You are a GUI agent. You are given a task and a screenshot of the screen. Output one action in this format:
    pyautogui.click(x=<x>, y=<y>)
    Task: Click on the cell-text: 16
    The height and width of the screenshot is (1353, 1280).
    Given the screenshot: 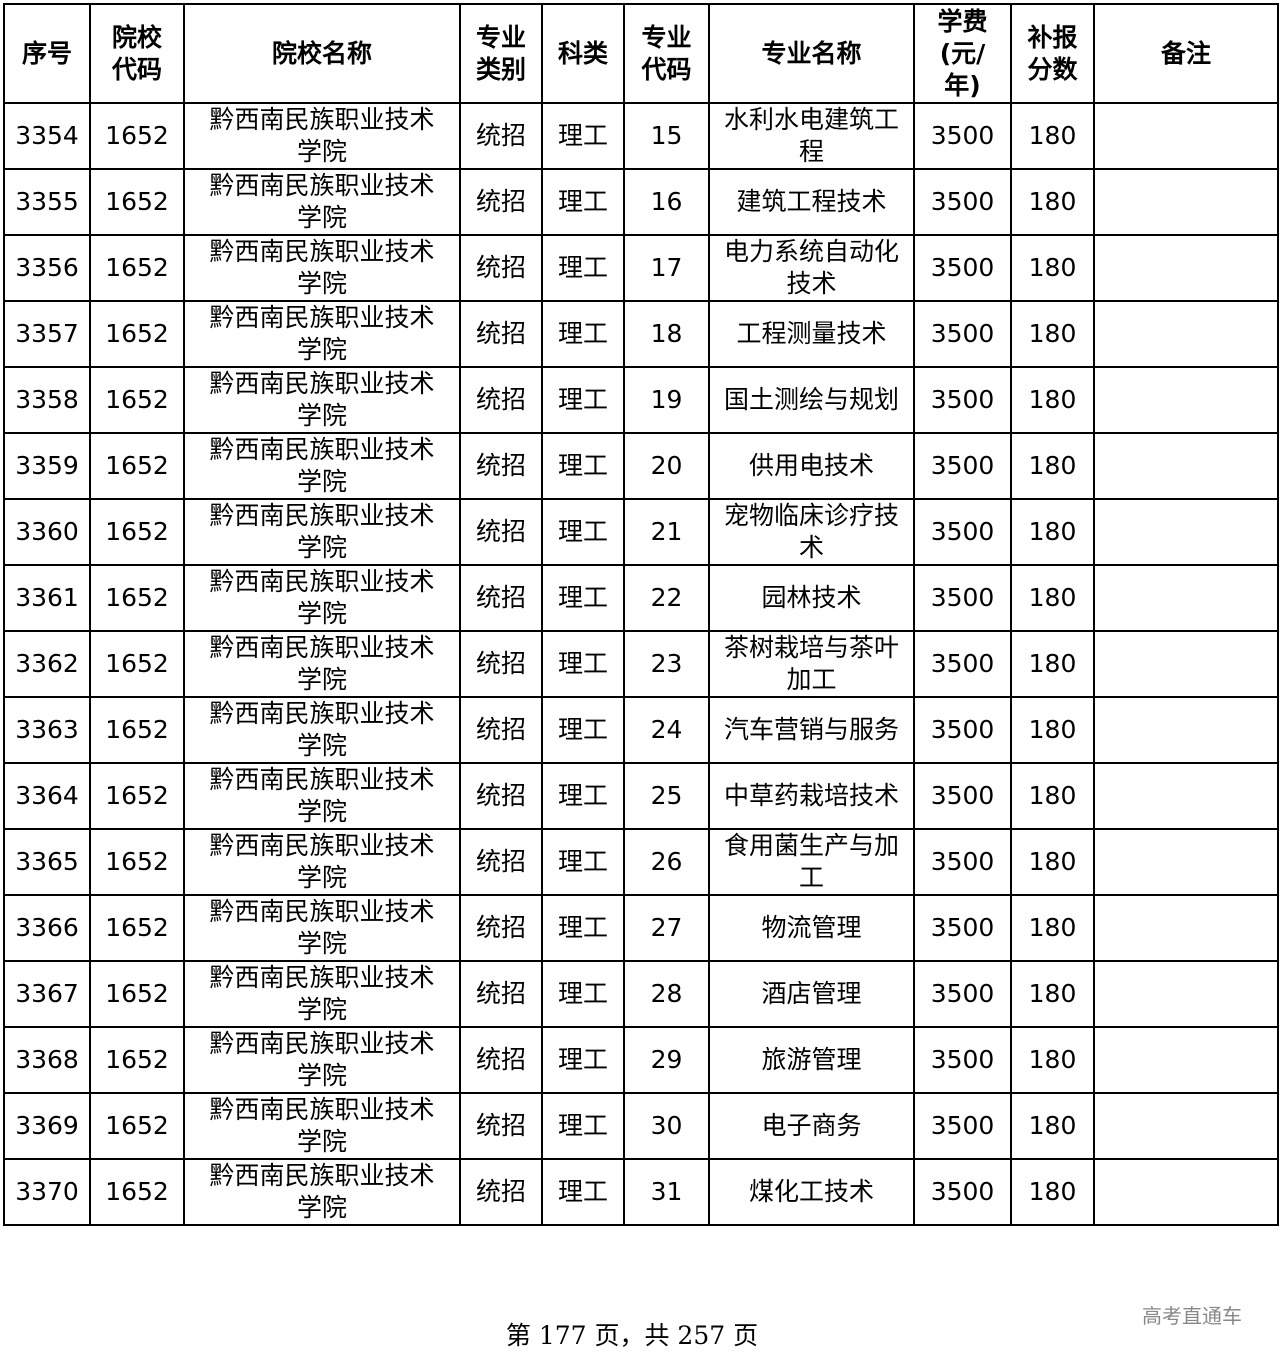 What is the action you would take?
    pyautogui.click(x=666, y=201)
    